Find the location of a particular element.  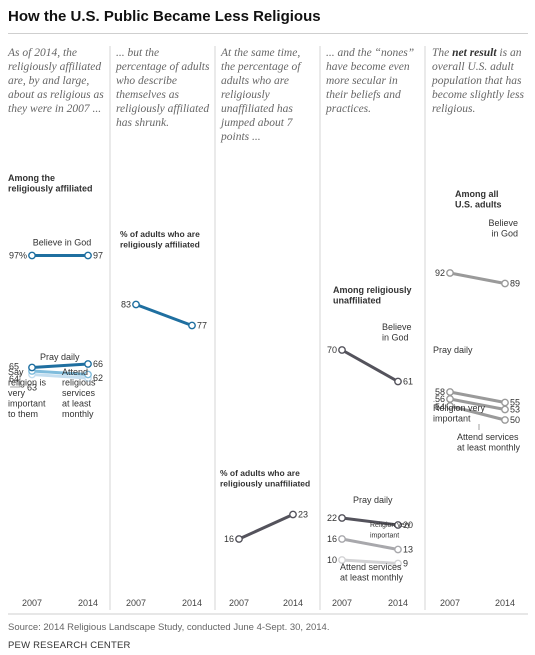

series-label-attend: religious is located at coordinates (79, 383).